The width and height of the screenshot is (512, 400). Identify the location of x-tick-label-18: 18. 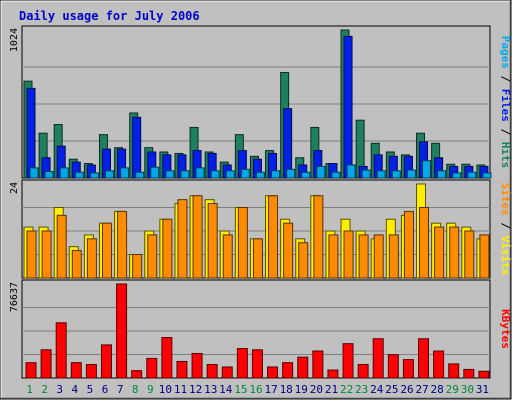
(286, 389).